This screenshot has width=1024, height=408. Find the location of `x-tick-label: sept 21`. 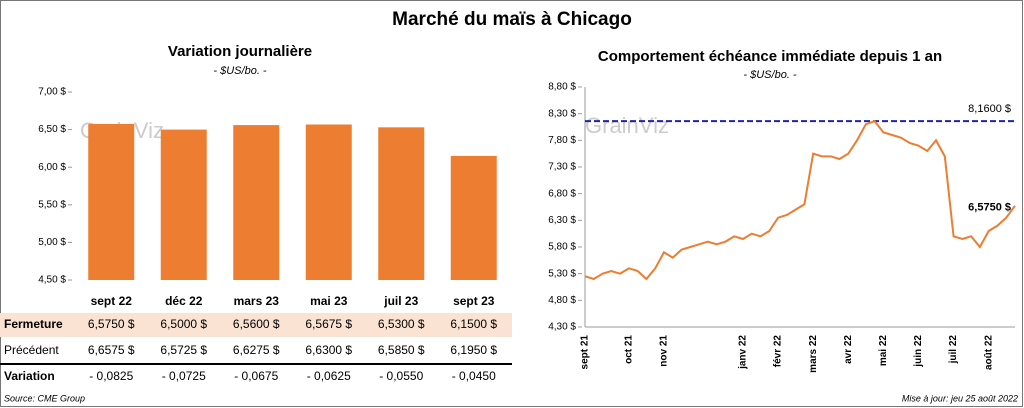

x-tick-label: sept 21 is located at coordinates (585, 352).